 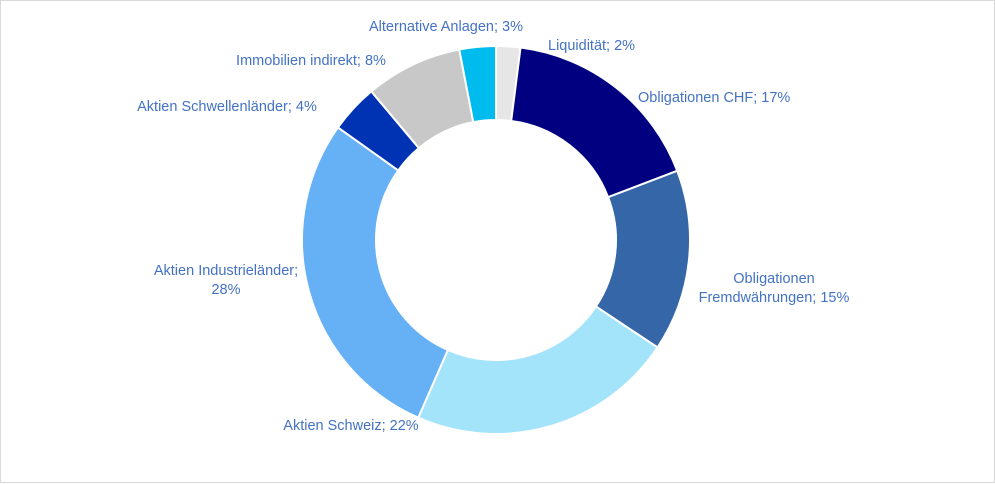 I want to click on slice-aktien-schweiz, so click(x=537, y=370).